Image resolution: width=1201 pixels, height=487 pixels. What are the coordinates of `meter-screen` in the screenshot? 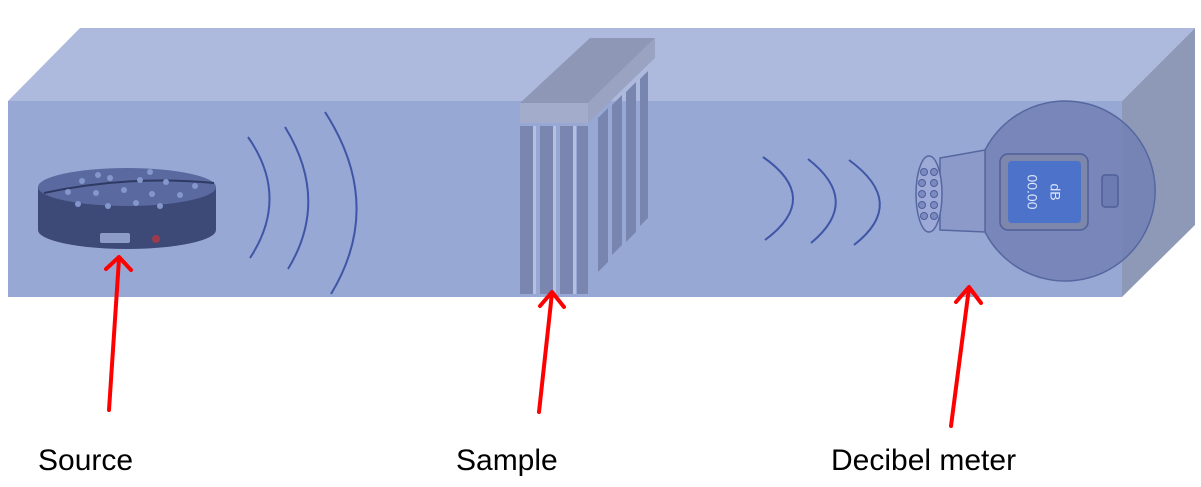 It's located at (1044, 192).